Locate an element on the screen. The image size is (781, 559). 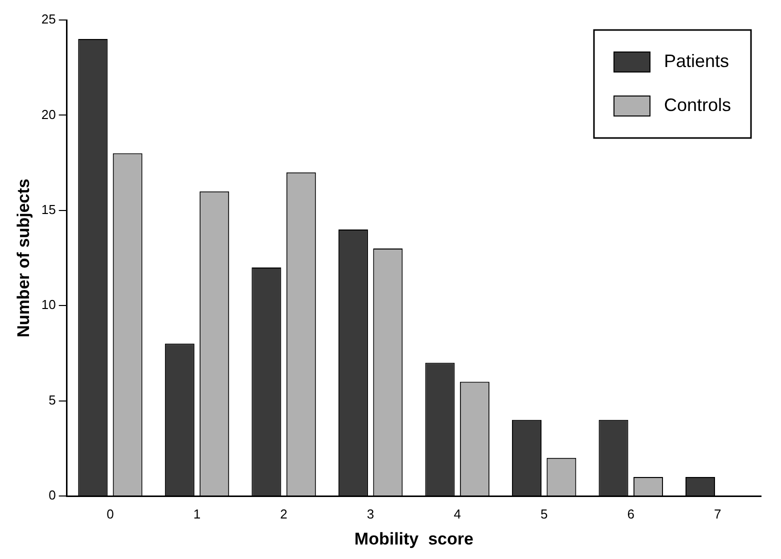
x-tick-label: 3 is located at coordinates (370, 514).